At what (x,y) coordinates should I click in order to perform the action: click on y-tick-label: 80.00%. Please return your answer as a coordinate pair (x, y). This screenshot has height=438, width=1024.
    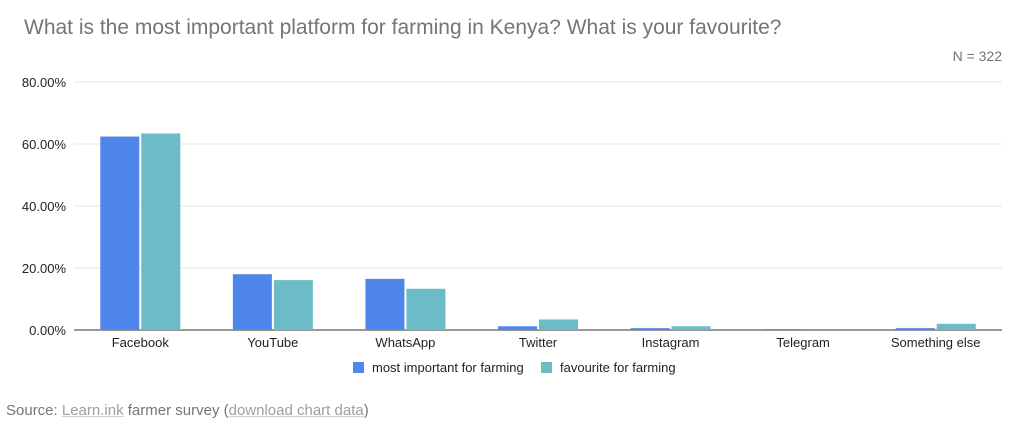
    Looking at the image, I should click on (44, 82).